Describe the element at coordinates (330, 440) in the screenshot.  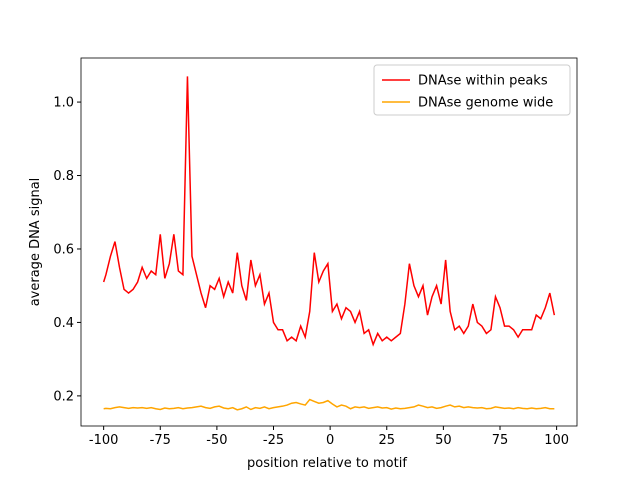
I see `x-tick-label: 0` at that location.